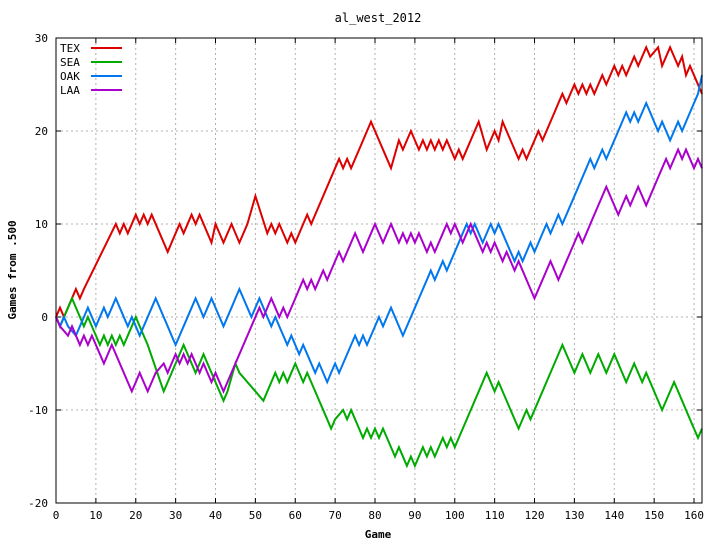 The width and height of the screenshot is (723, 542). I want to click on legend-label-sea: SEA, so click(70, 62).